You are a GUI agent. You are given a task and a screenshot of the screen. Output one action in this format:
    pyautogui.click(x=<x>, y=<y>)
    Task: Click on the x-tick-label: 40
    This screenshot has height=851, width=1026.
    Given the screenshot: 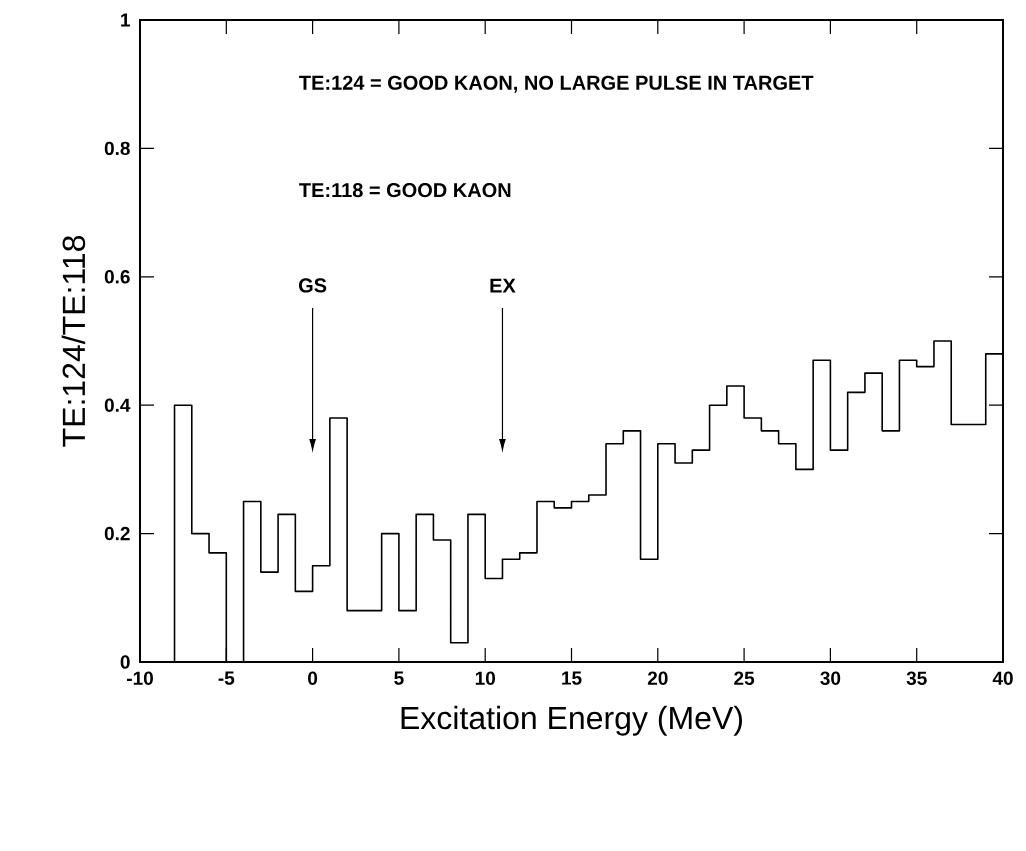 What is the action you would take?
    pyautogui.click(x=1002, y=678)
    